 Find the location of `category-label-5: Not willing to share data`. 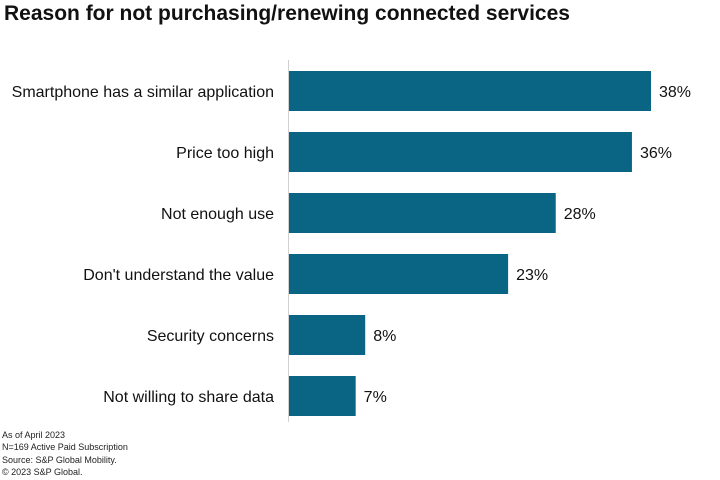

category-label-5: Not willing to share data is located at coordinates (188, 397).